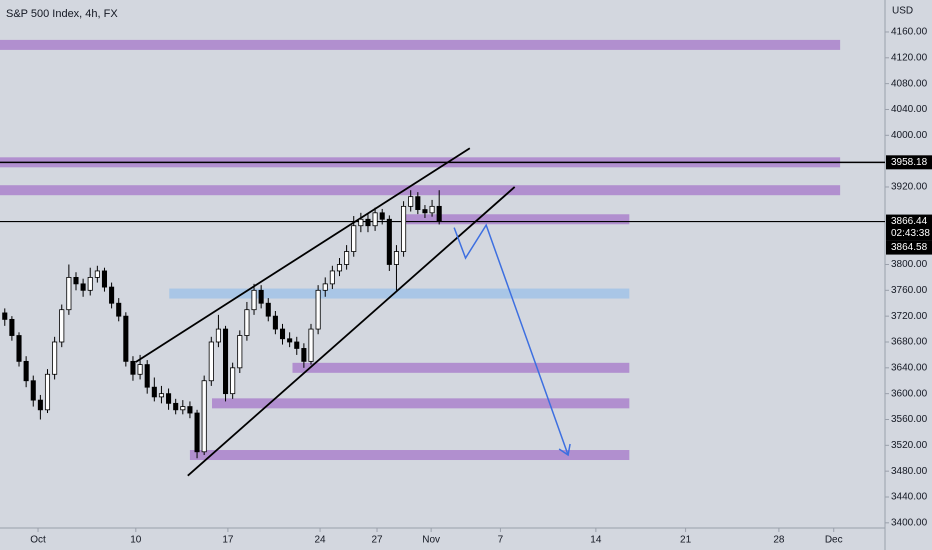 The height and width of the screenshot is (550, 932). Describe the element at coordinates (834, 540) in the screenshot. I see `x-tick-label: Dec` at that location.